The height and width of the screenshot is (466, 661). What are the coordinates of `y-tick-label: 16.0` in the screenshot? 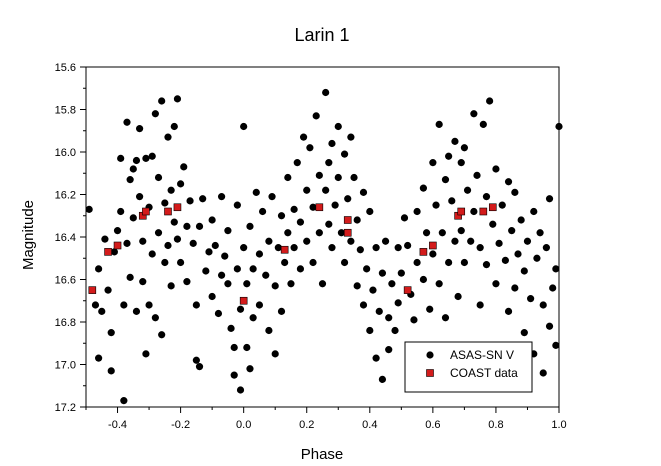 It's located at (65, 153).